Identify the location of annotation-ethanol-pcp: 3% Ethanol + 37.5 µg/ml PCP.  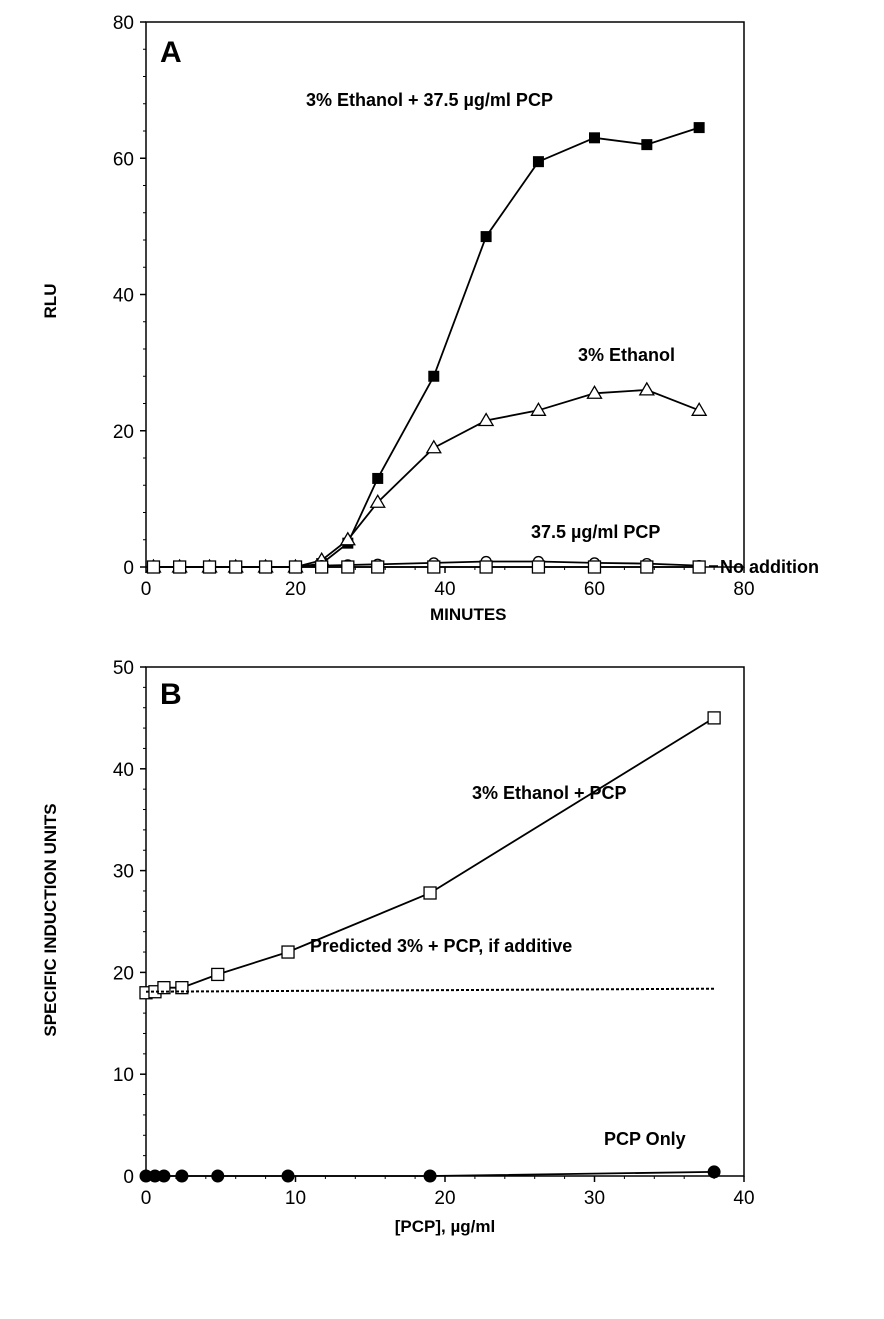
(429, 100).